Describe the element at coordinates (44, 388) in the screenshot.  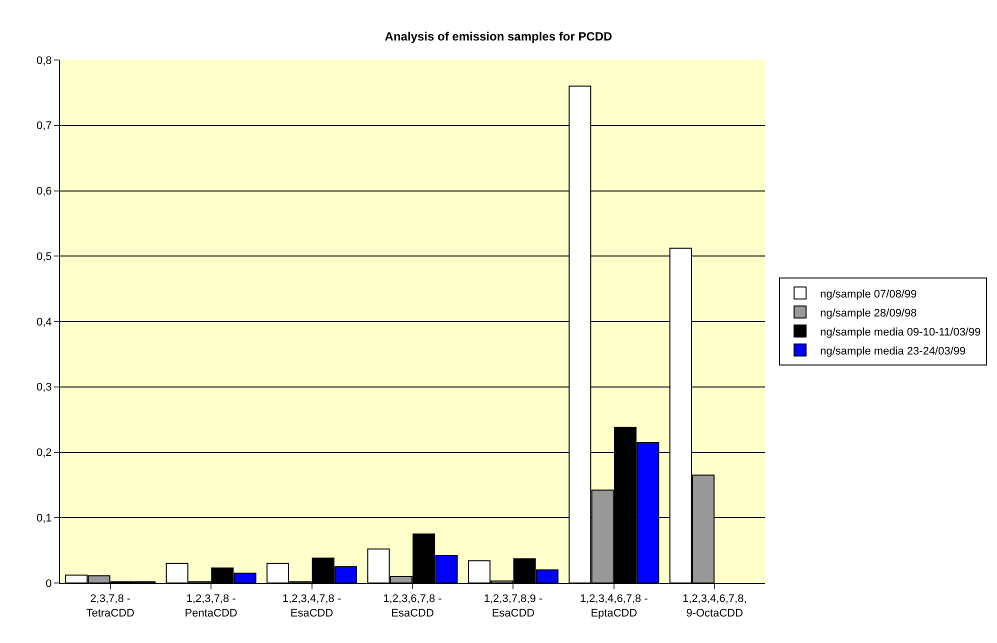
I see `y-tick-label: 0,3` at that location.